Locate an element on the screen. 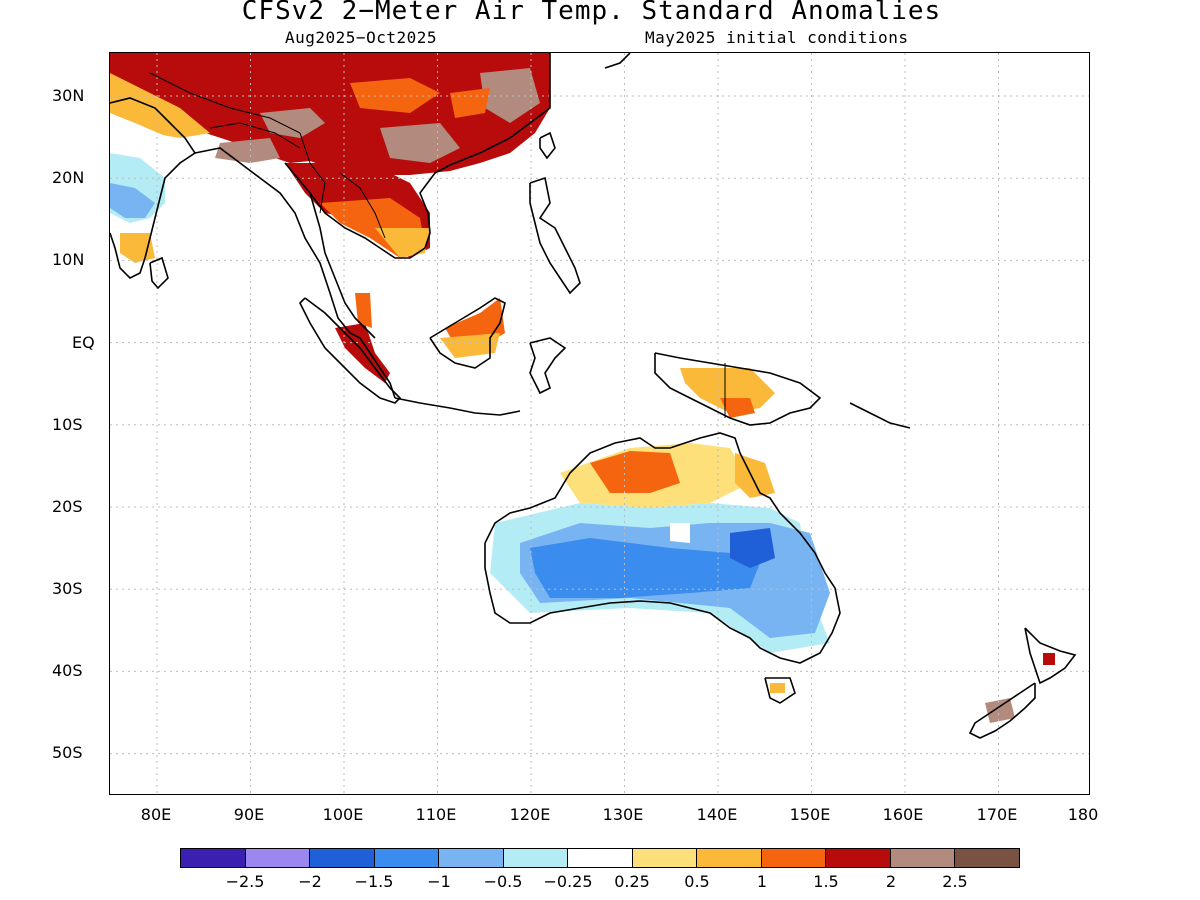  lat-label-10n: 10N is located at coordinates (68, 259).